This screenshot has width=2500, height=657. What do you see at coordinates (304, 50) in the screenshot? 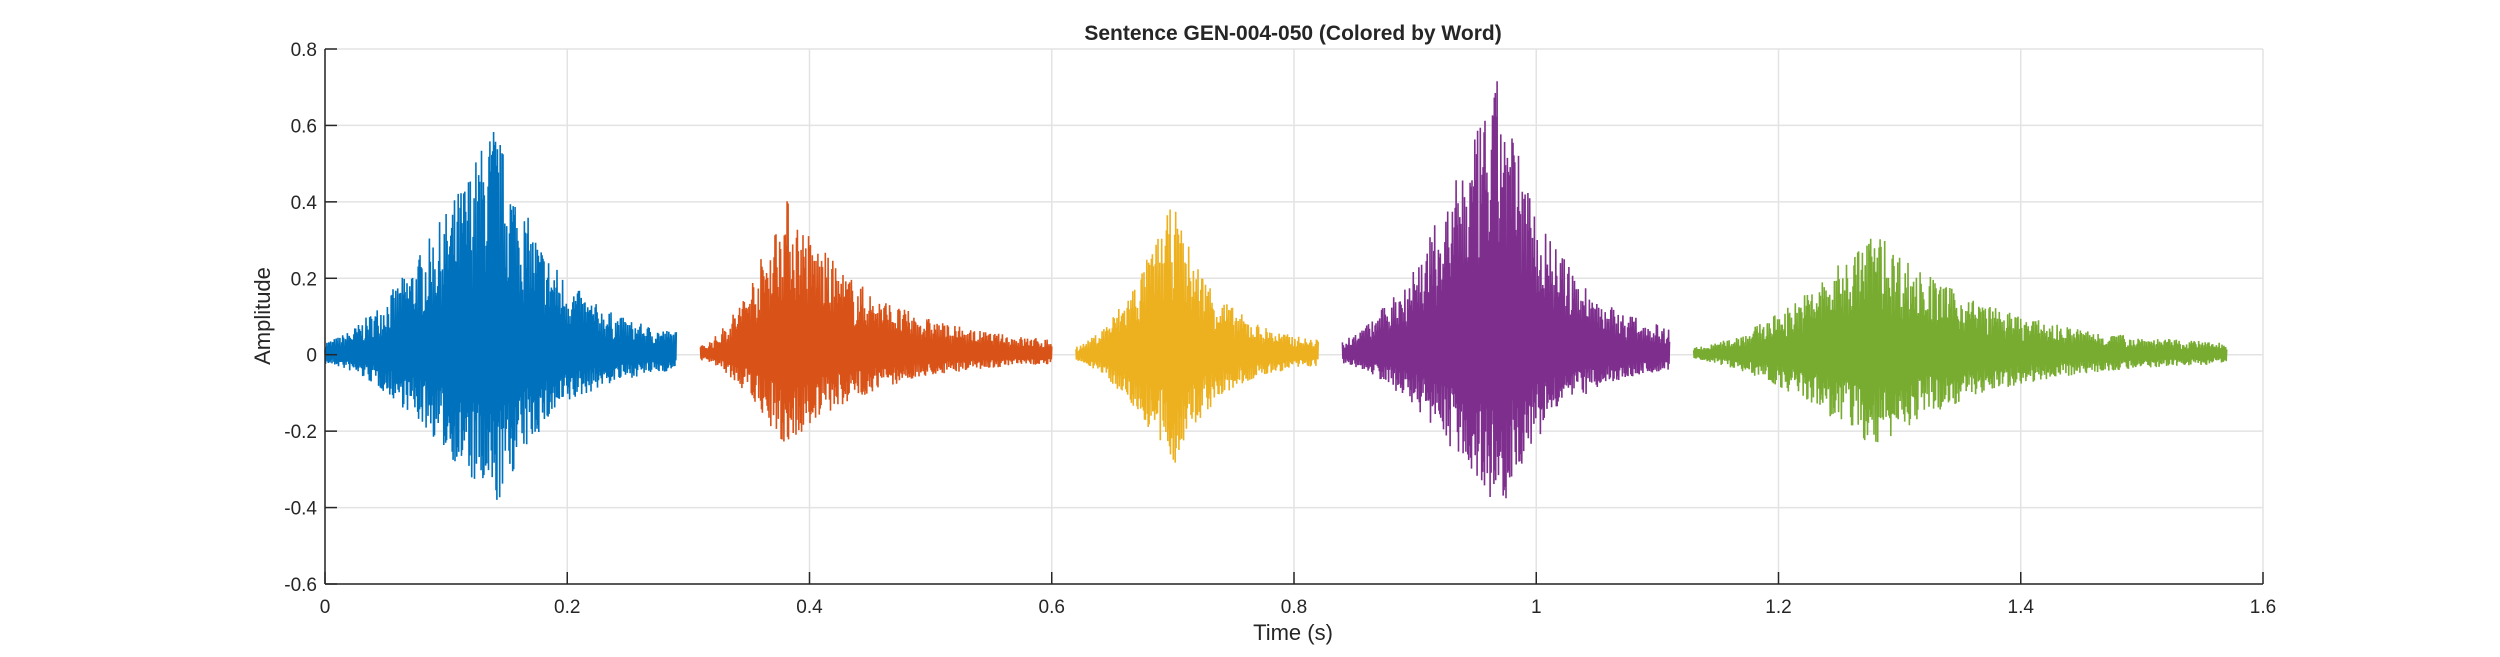
I see `y-tick-label: 0.8` at bounding box center [304, 50].